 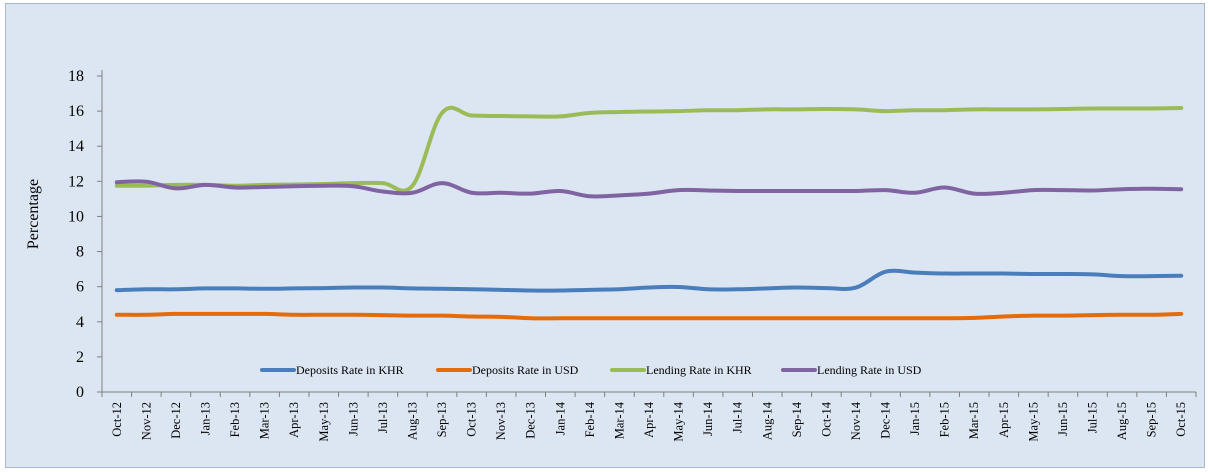 What do you see at coordinates (856, 420) in the screenshot?
I see `x-tick-label: Nov-14` at bounding box center [856, 420].